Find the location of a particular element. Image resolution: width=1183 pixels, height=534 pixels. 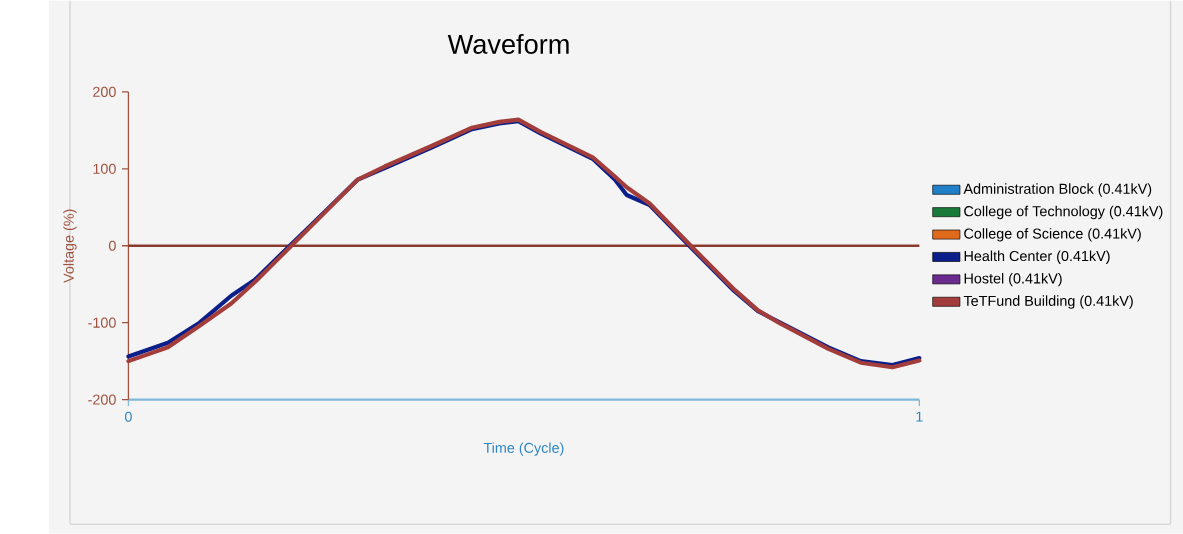

y-tick-label: 100 is located at coordinates (104, 168).